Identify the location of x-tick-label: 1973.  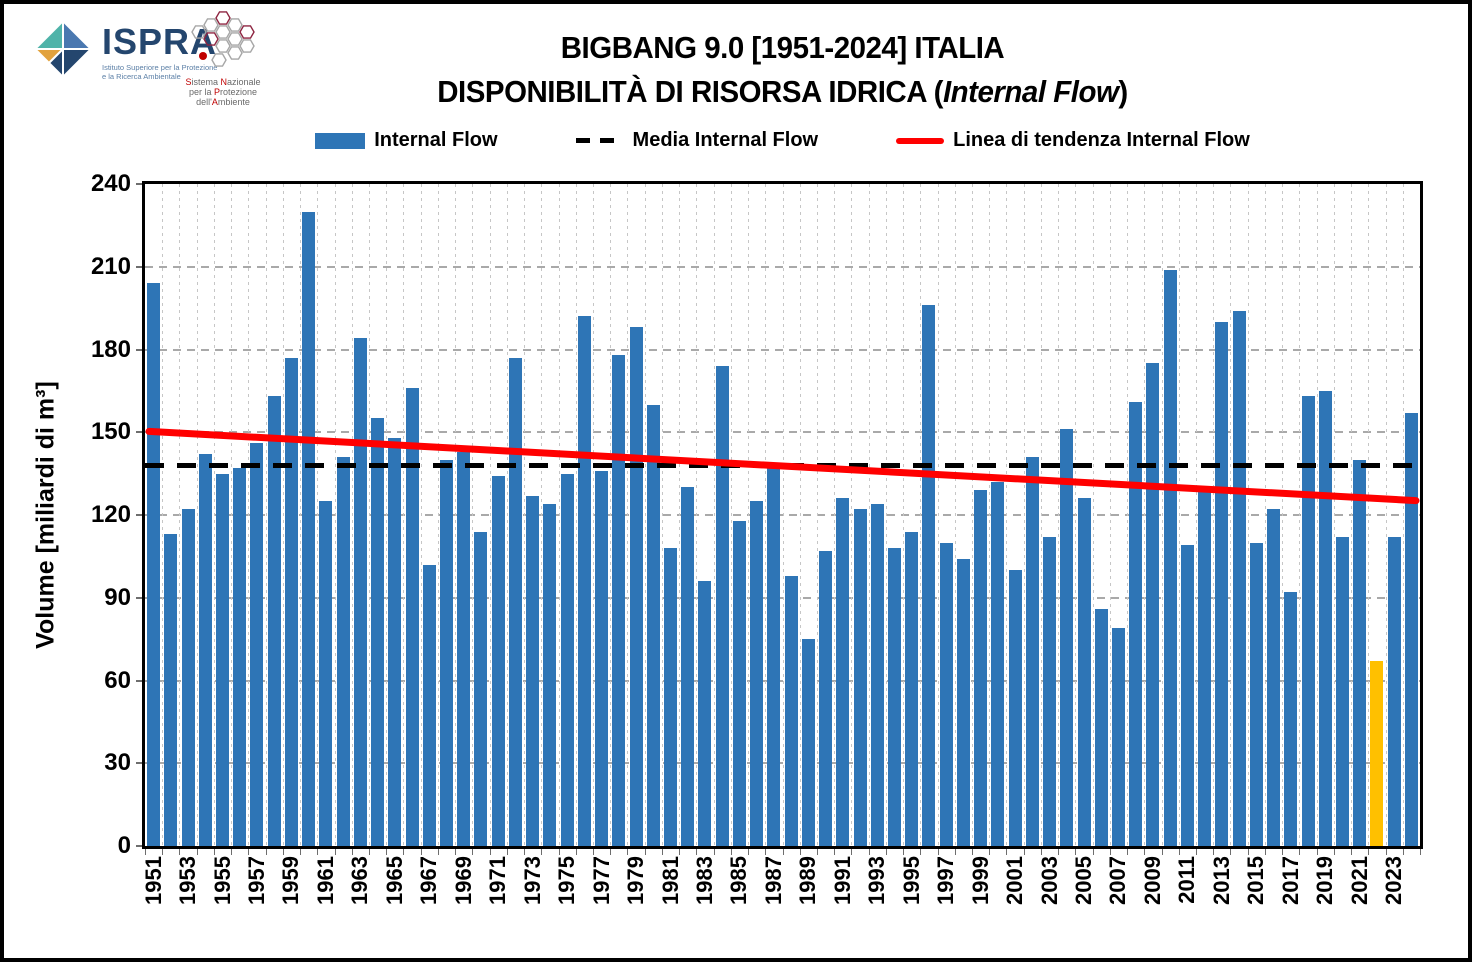
(532, 880).